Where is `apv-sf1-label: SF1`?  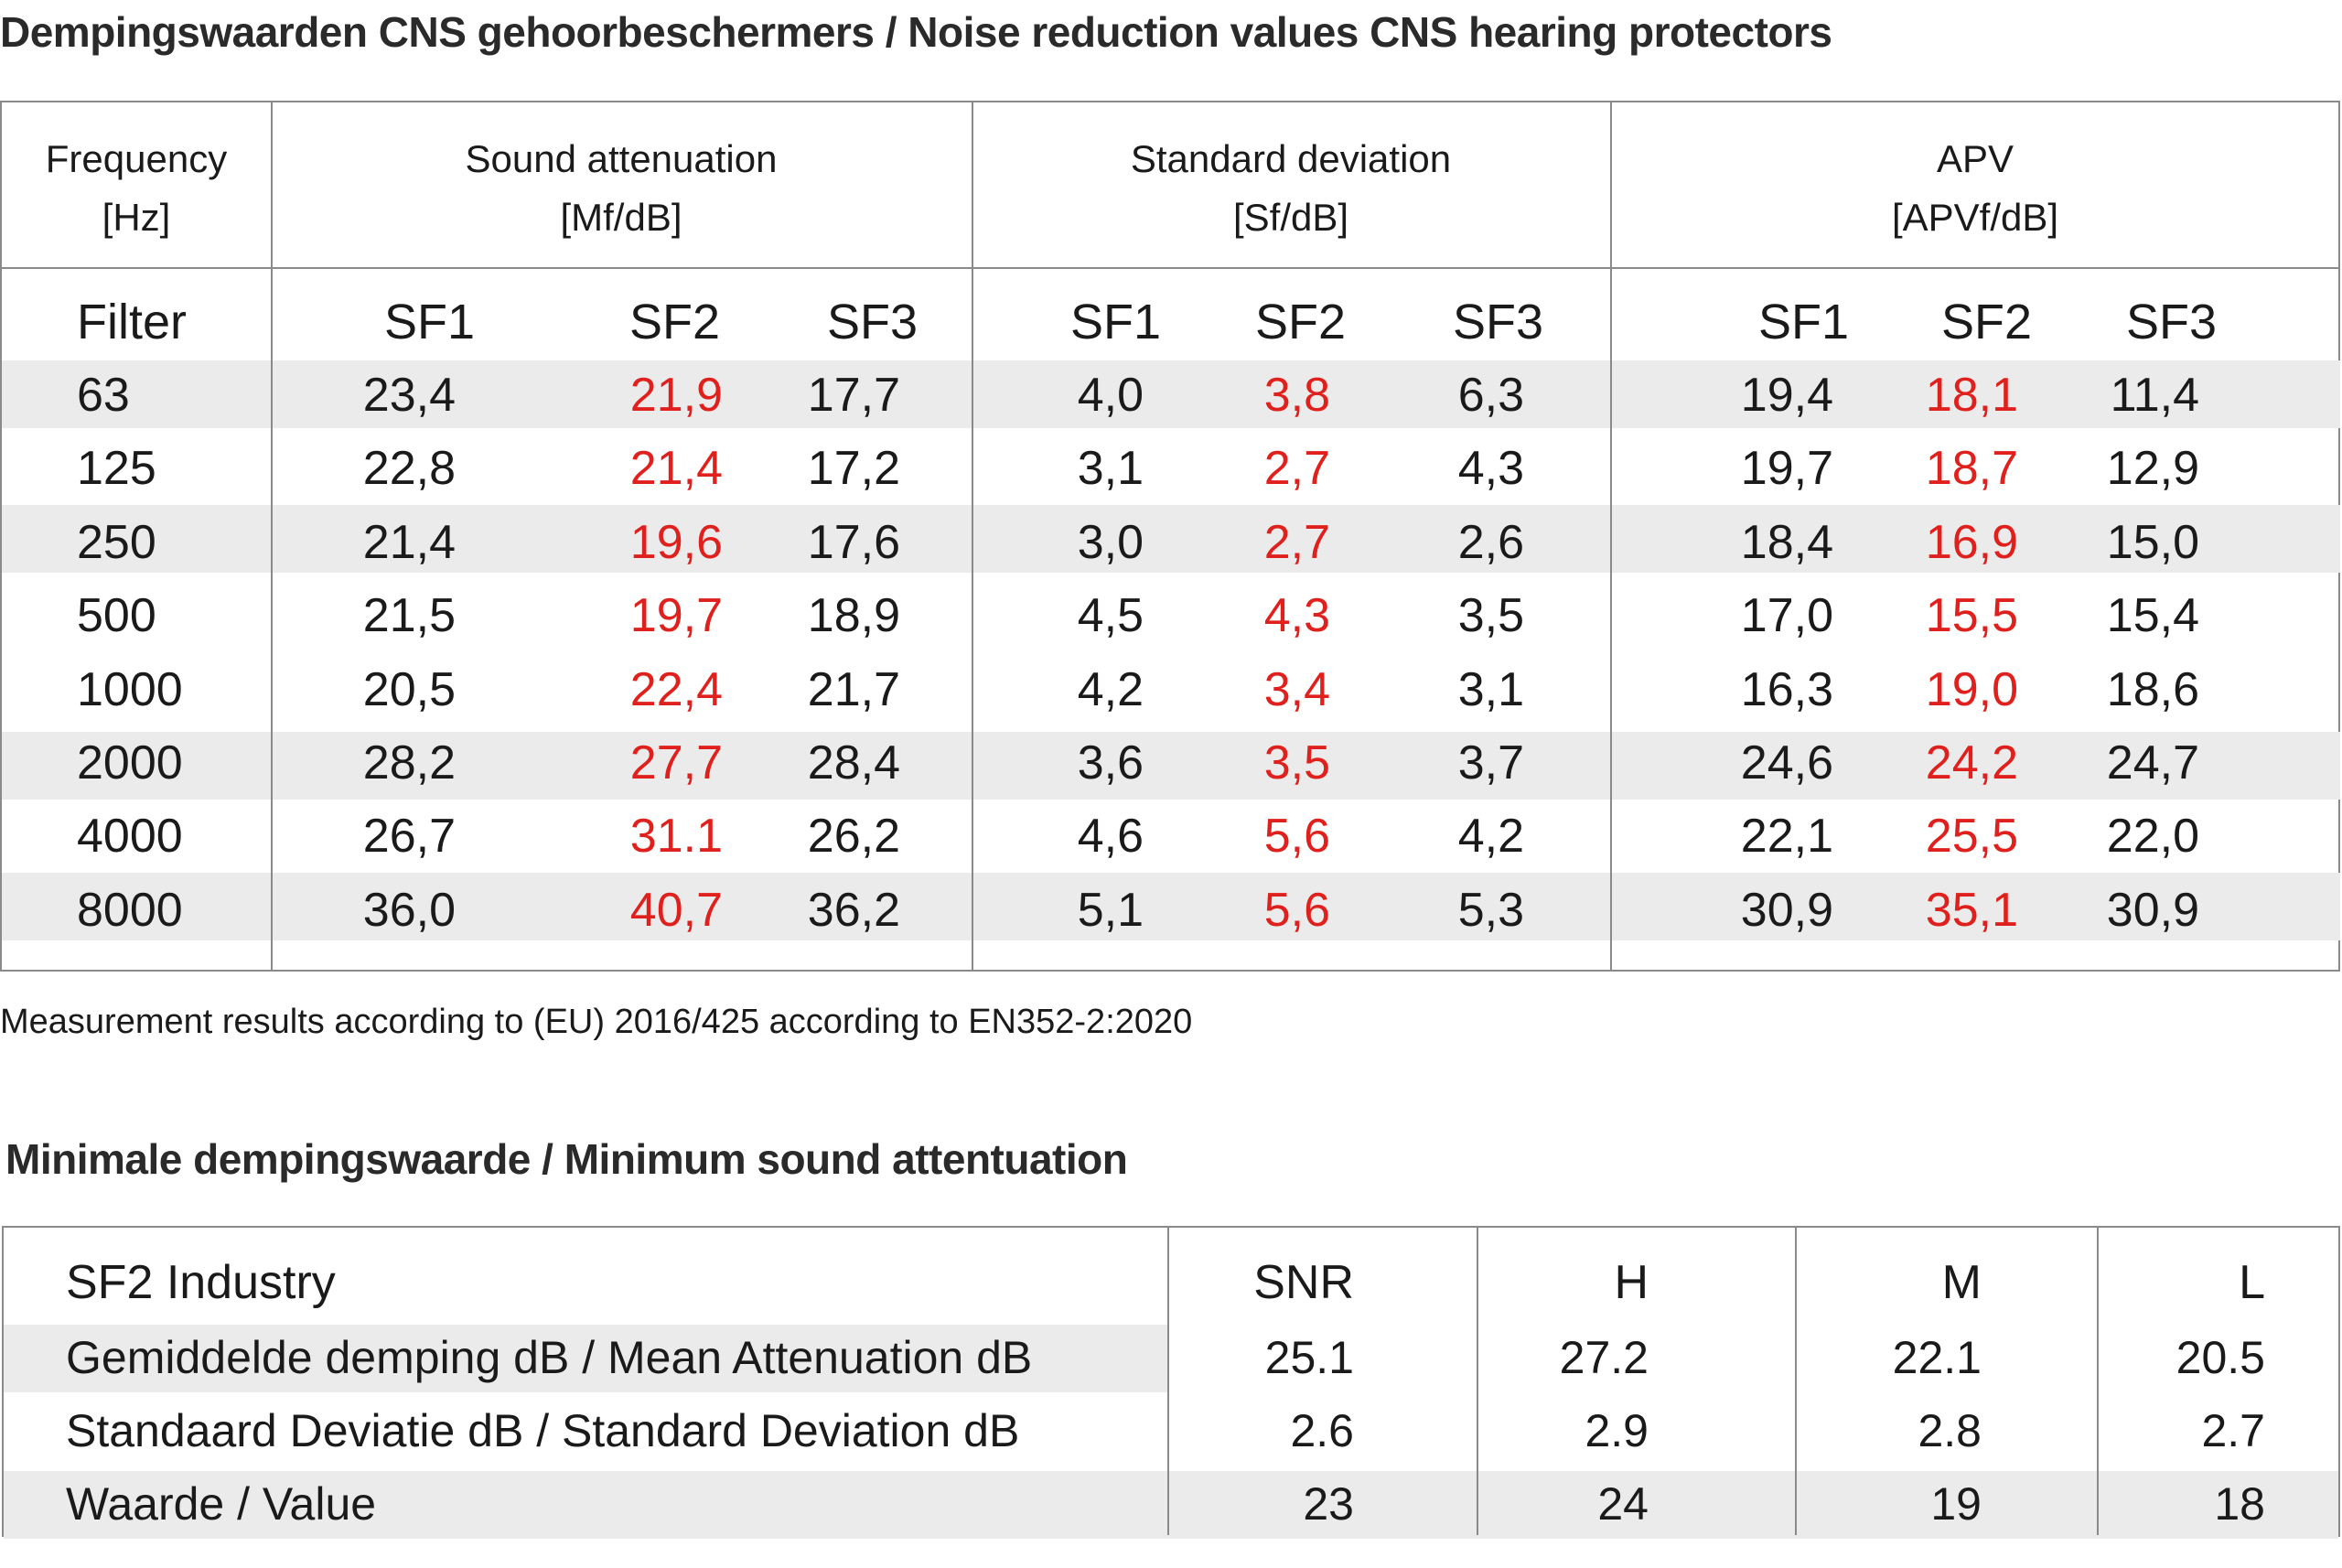 apv-sf1-label: SF1 is located at coordinates (1804, 322).